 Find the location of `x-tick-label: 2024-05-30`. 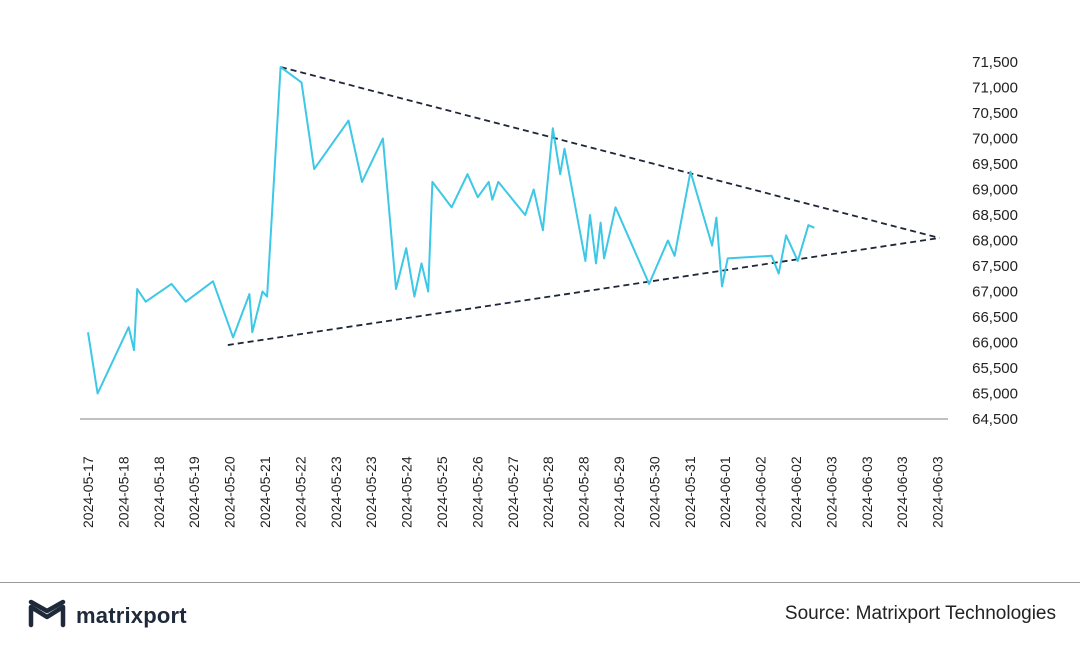

x-tick-label: 2024-05-30 is located at coordinates (654, 492).